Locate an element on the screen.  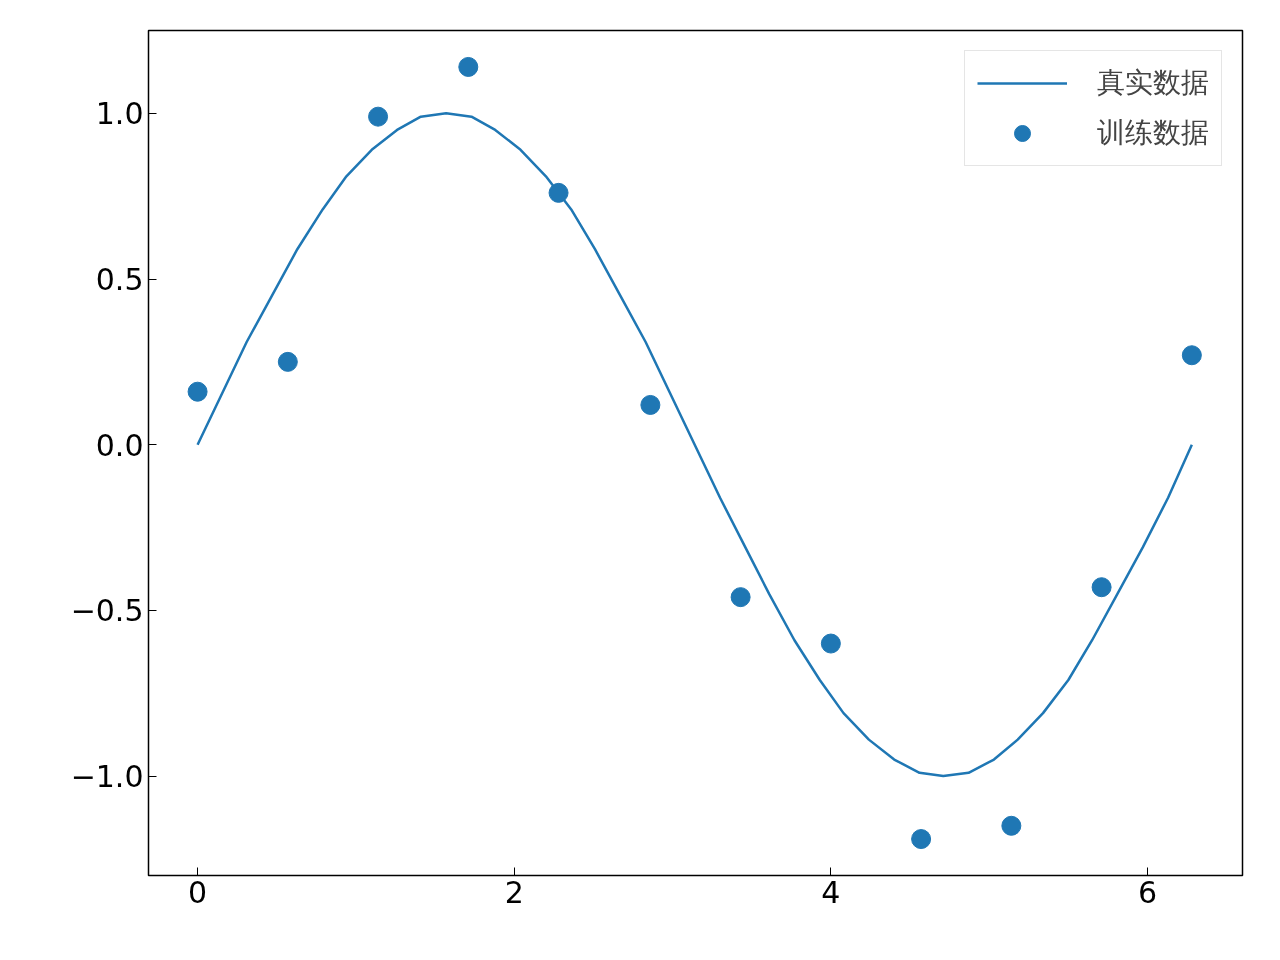
y-tick-label: 0.0 is located at coordinates (119, 445).